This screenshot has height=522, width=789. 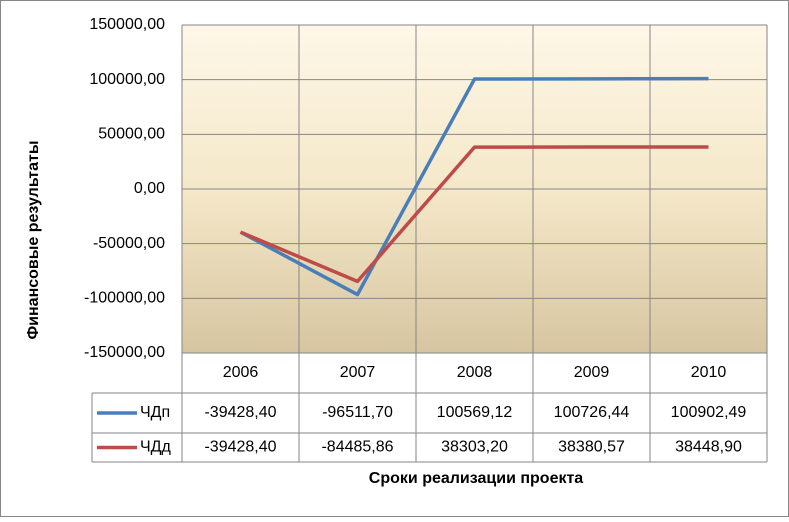 I want to click on y-tick-label: -50000,00, so click(x=129, y=243).